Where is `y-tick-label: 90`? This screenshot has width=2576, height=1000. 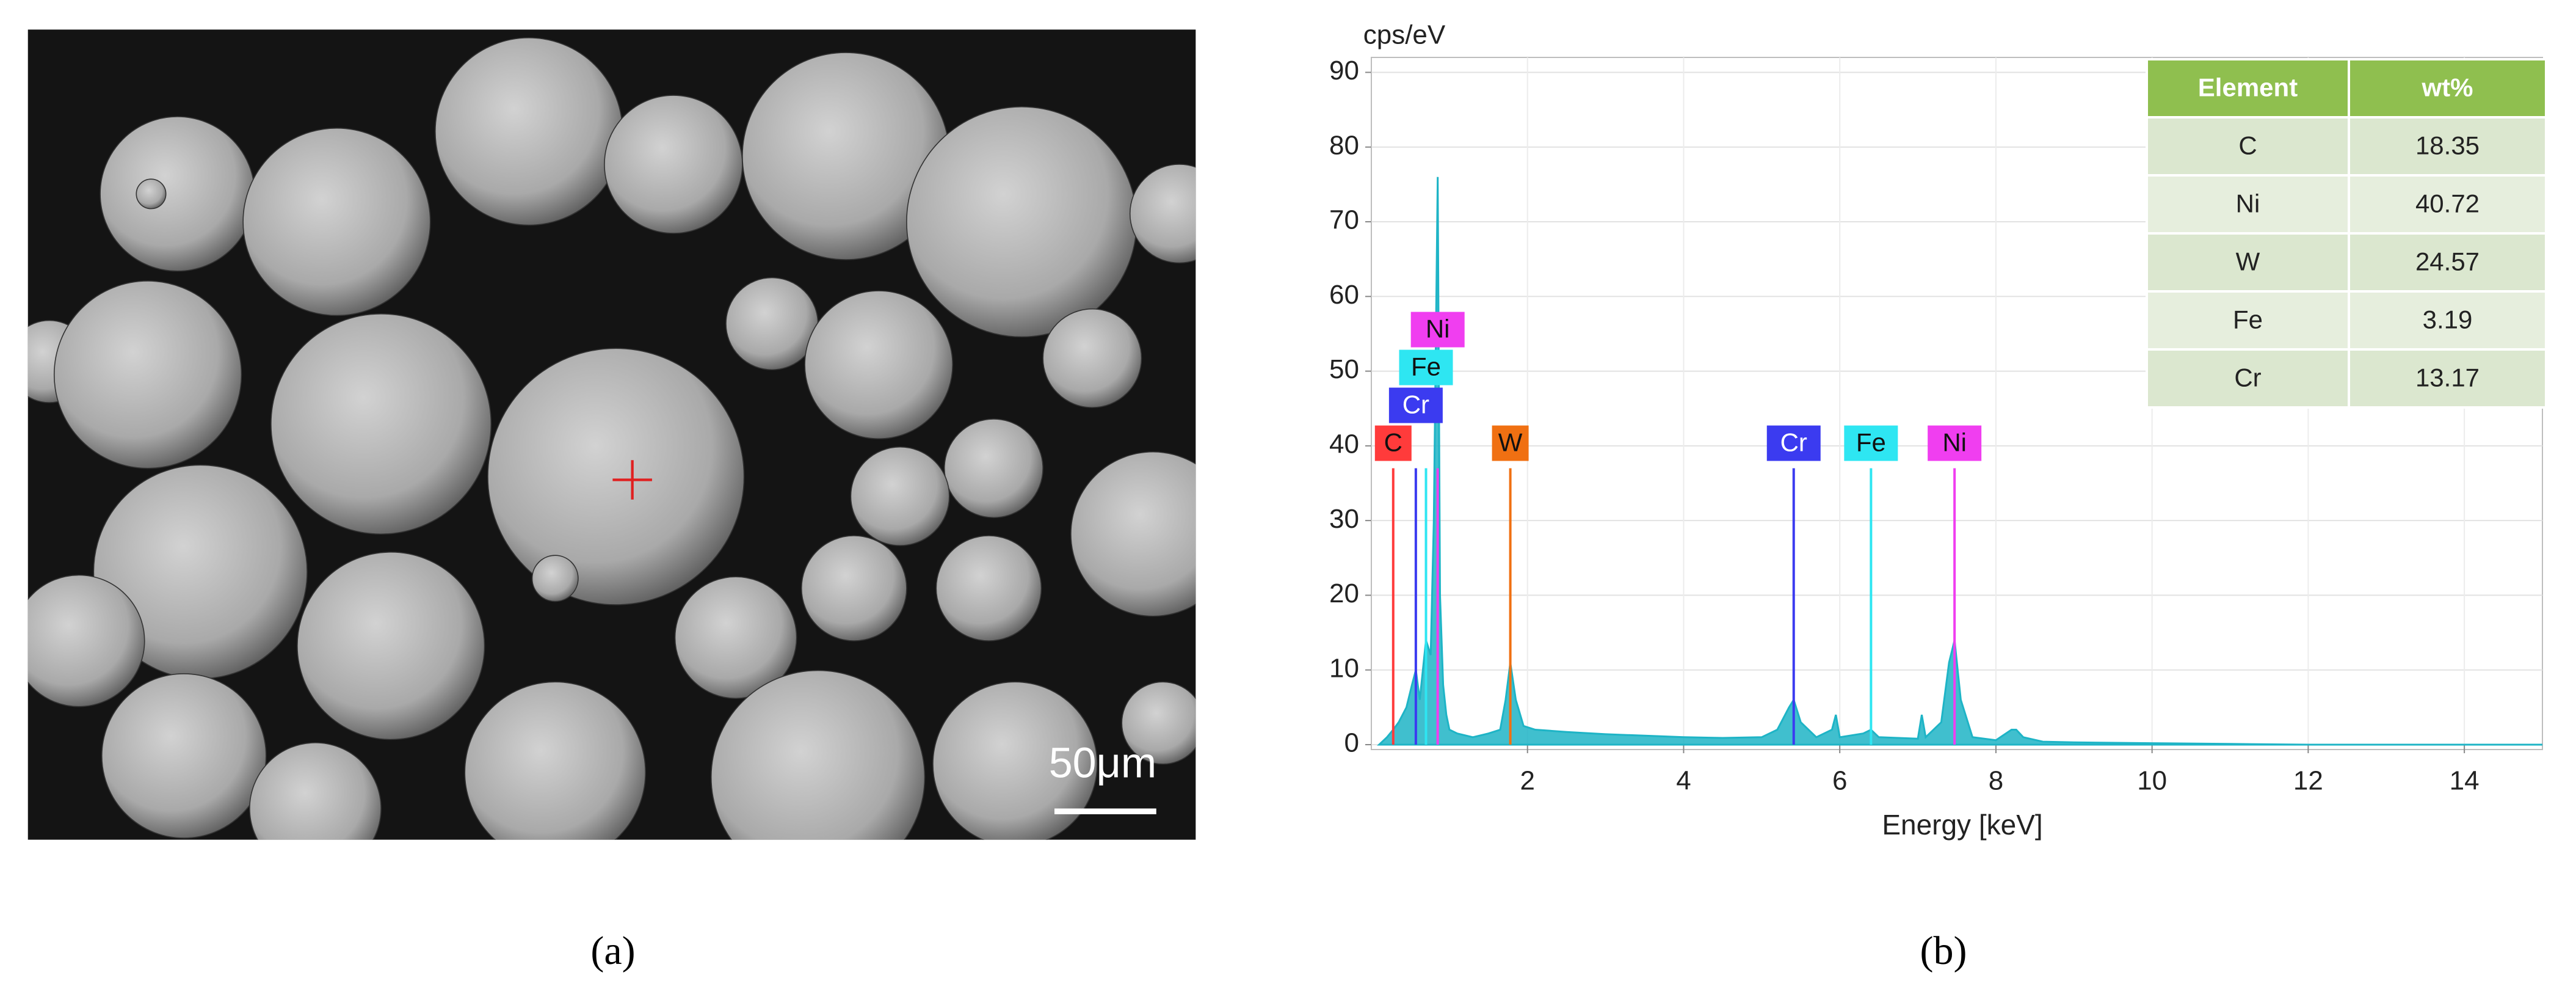 y-tick-label: 90 is located at coordinates (1344, 71).